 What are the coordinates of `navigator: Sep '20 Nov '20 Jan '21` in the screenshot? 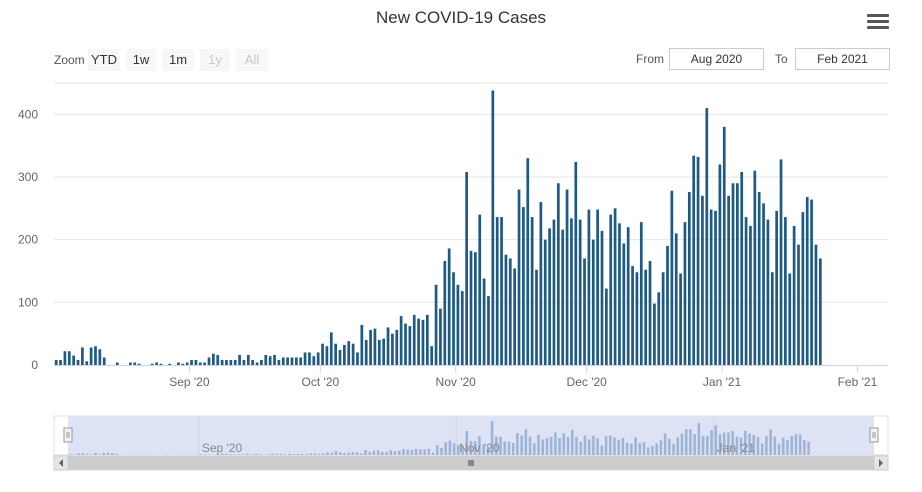 It's located at (471, 443).